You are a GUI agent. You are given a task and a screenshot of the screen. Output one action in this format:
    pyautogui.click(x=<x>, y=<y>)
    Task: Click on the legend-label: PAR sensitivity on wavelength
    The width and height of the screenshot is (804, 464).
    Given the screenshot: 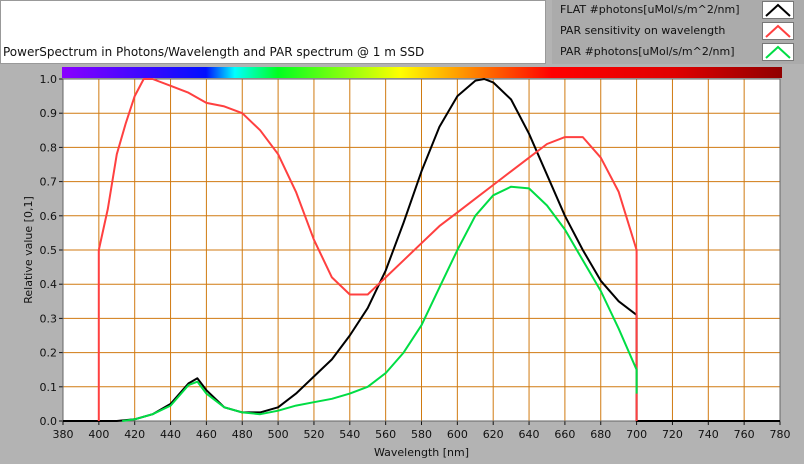 What is the action you would take?
    pyautogui.click(x=643, y=30)
    